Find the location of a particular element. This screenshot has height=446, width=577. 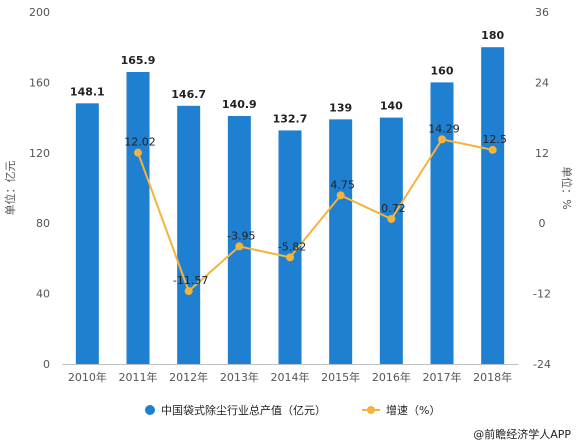

y-axis-left-ticks: 0 40 80 120 160 200 is located at coordinates (39, 188).